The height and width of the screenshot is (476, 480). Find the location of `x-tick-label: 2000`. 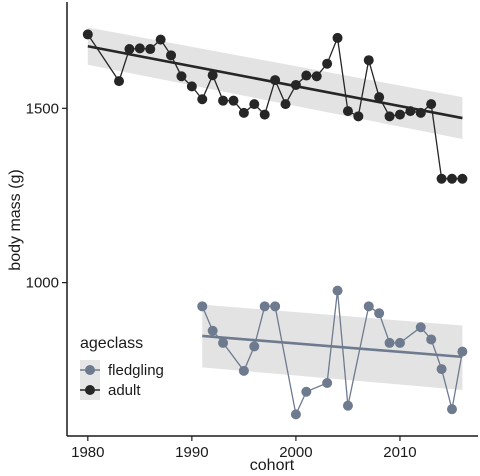

x-tick-label: 2000 is located at coordinates (295, 452).